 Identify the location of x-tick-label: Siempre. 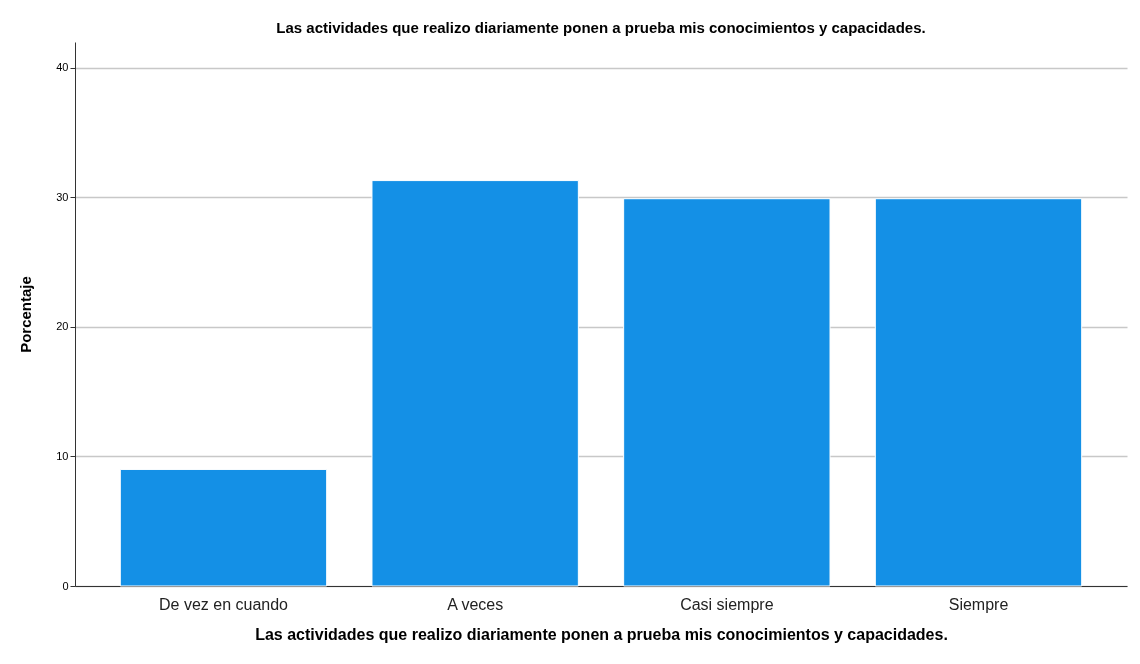
(978, 604).